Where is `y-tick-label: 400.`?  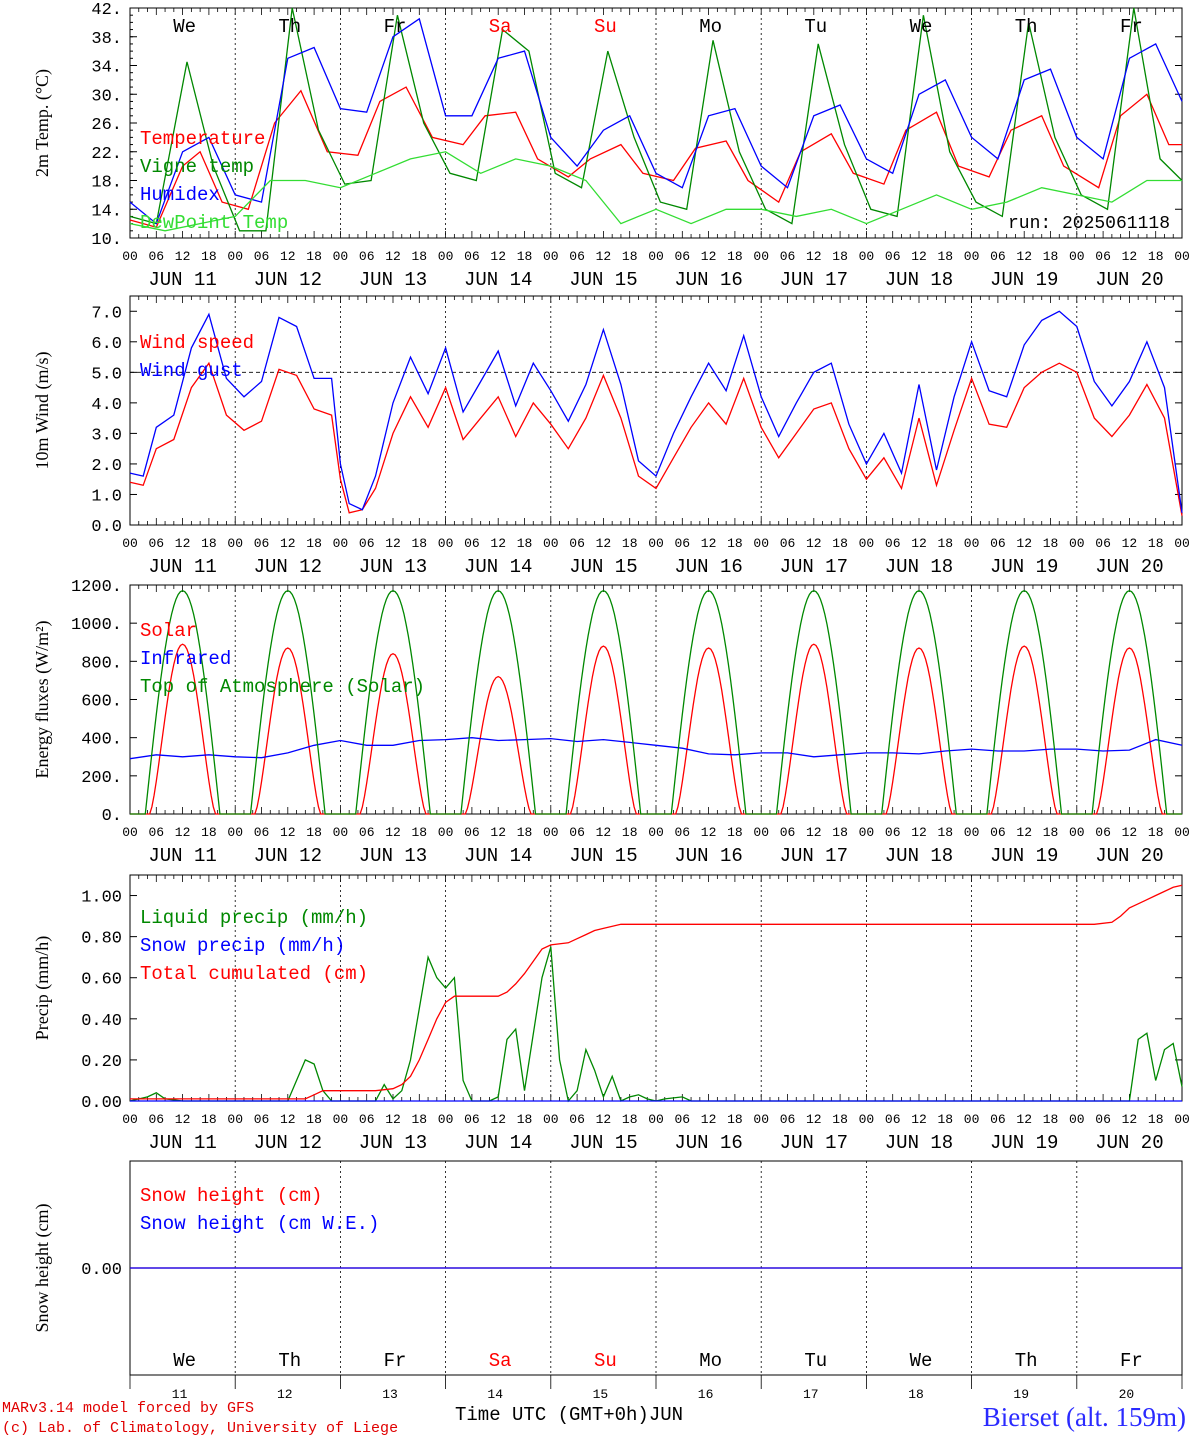 y-tick-label: 400. is located at coordinates (101, 740).